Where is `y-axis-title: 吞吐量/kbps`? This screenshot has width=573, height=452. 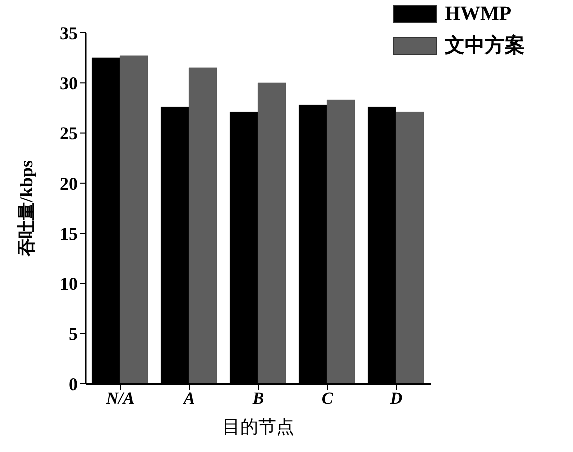 y-axis-title: 吞吐量/kbps is located at coordinates (26, 209).